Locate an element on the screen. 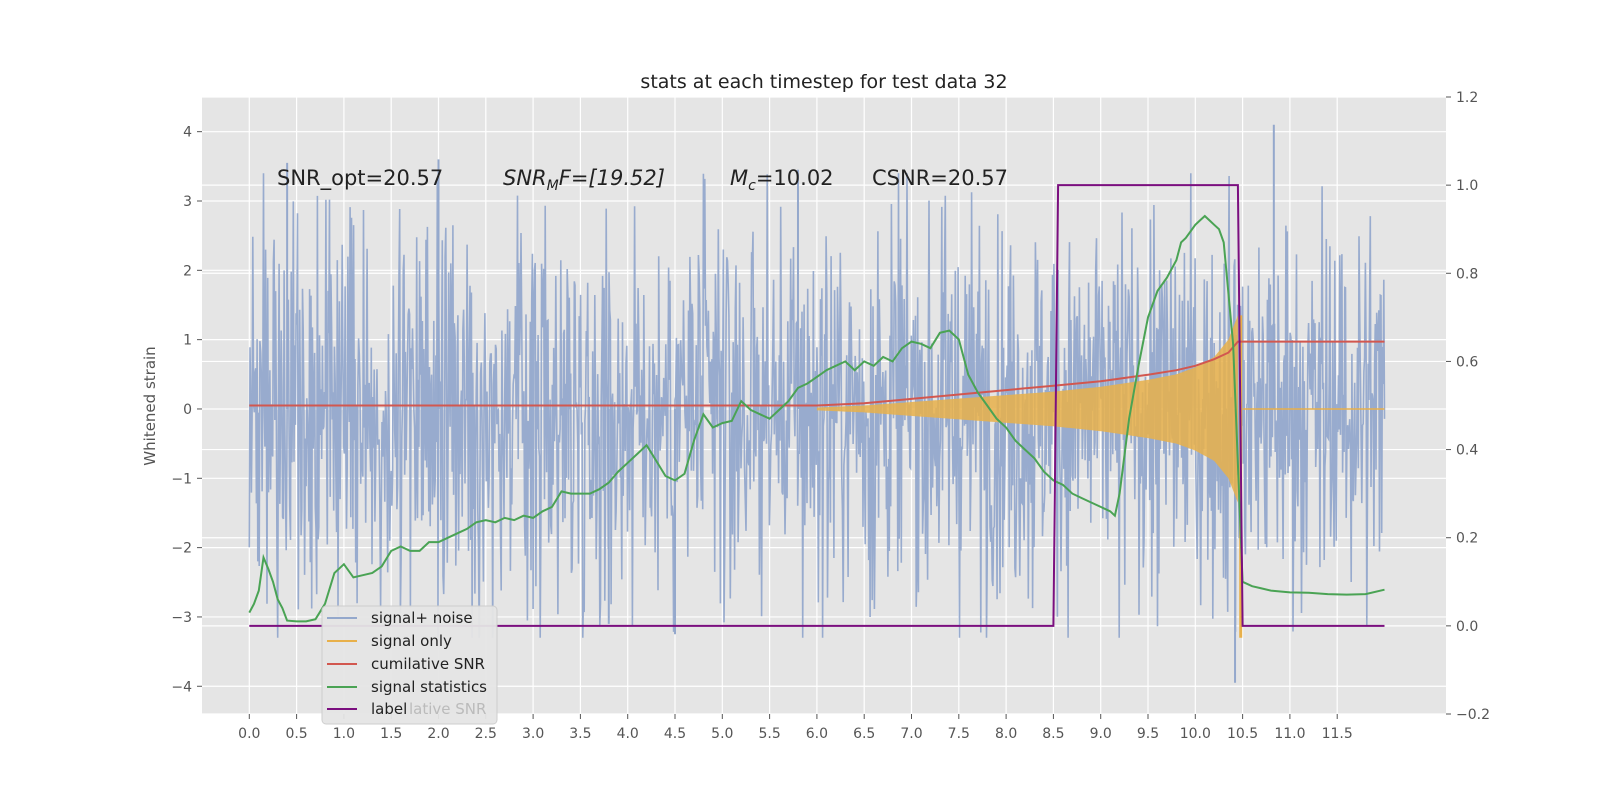 This screenshot has width=1600, height=800. y2-tick-label: 0.4 is located at coordinates (1467, 451).